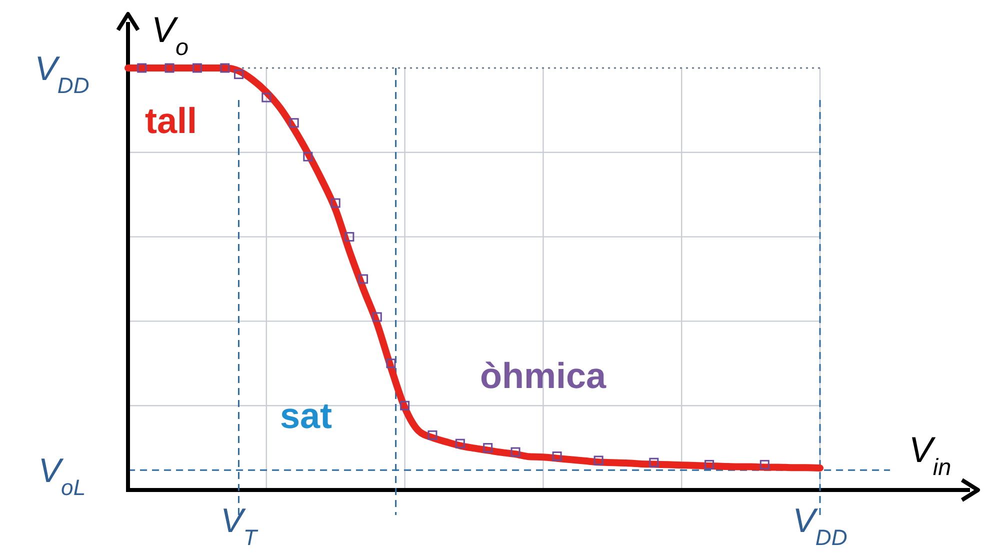 The width and height of the screenshot is (984, 553). Describe the element at coordinates (62, 74) in the screenshot. I see `ref-line-label: V$_{DD}$` at that location.